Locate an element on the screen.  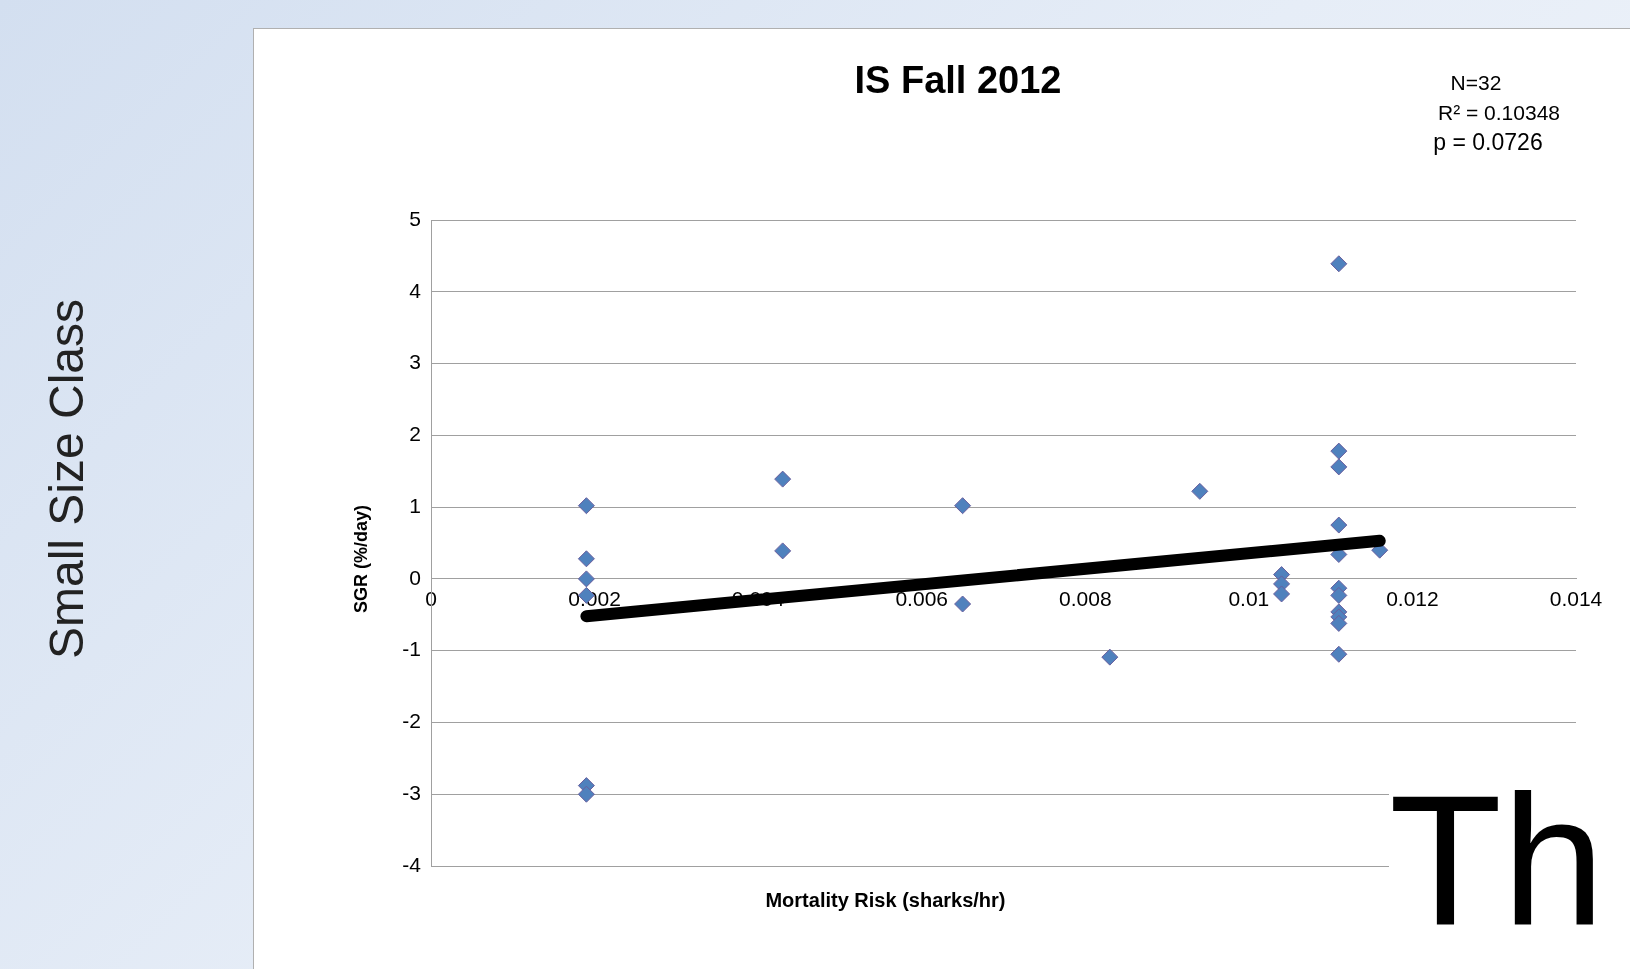
text: R² = 0.10348 is located at coordinates (1499, 113).